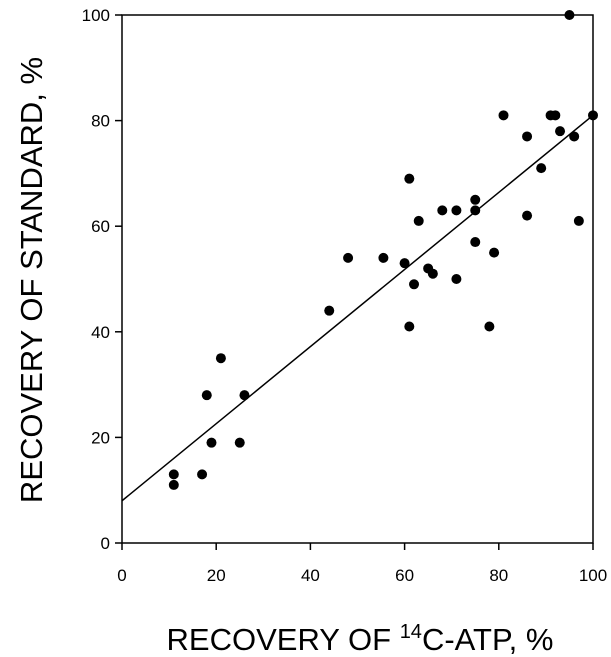 The width and height of the screenshot is (611, 657). Describe the element at coordinates (100, 226) in the screenshot. I see `y-tick-label: 60` at that location.